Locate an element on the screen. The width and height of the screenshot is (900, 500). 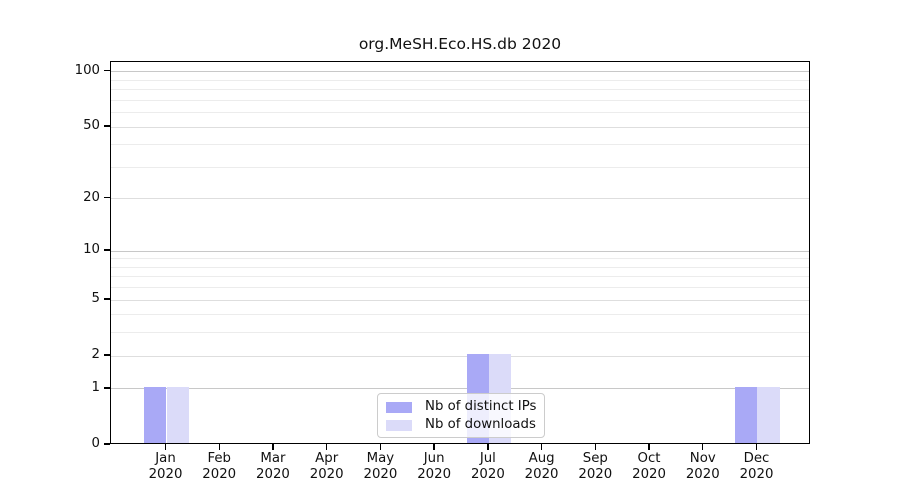
legend: Nb of distinct IPs Nb of downloads is located at coordinates (461, 415).